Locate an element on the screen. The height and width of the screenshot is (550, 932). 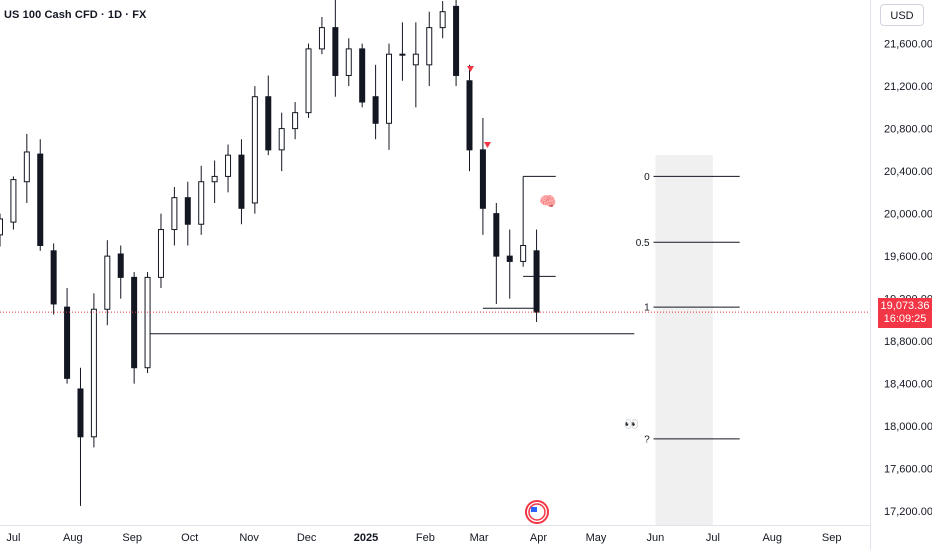
y-tick-label: 19,600.00 is located at coordinates (908, 257).